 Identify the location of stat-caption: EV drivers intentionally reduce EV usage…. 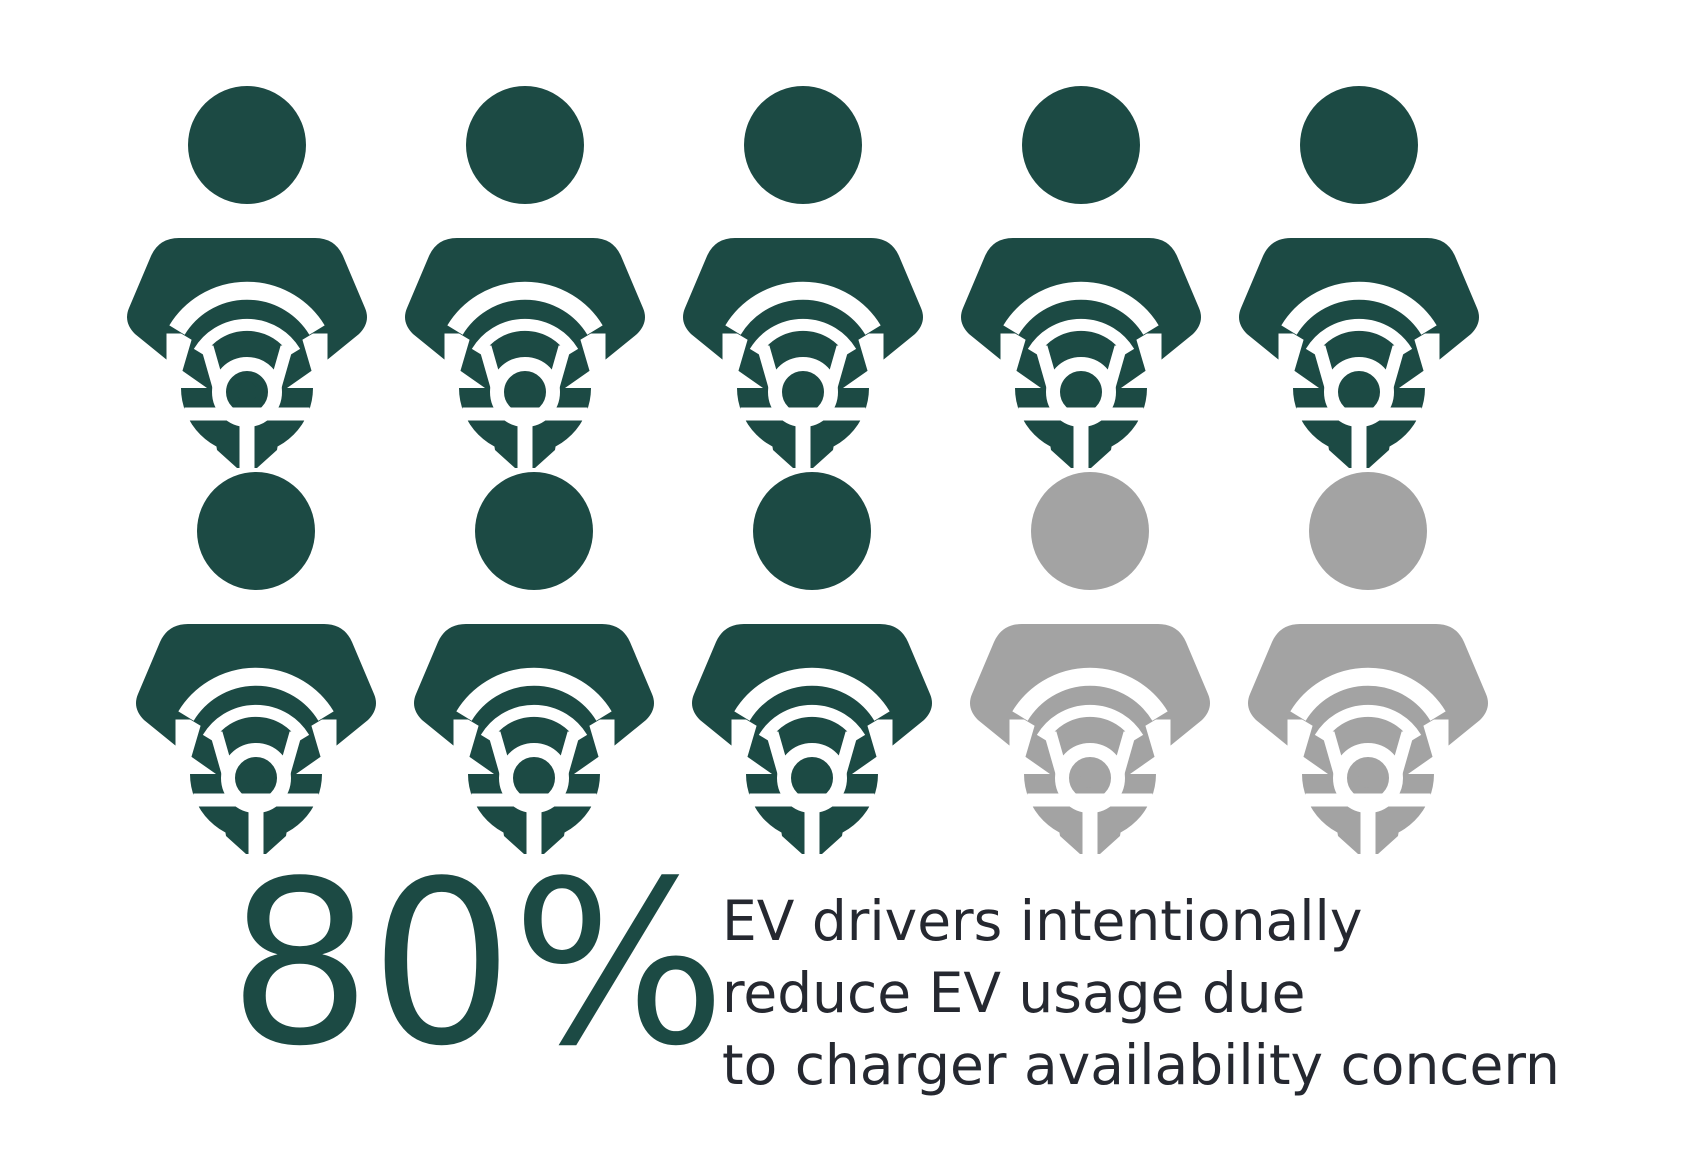
(1202, 993).